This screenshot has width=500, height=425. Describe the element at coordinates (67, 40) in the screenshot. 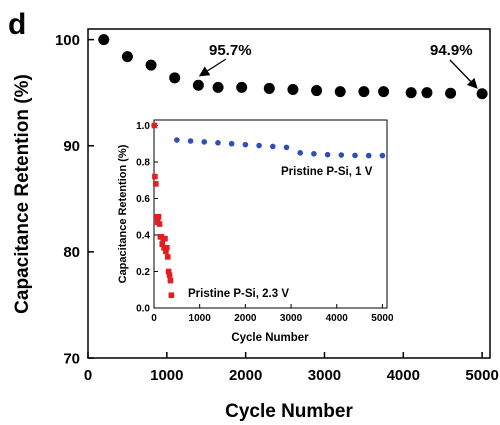

I see `main-y-tick-label: 100` at that location.